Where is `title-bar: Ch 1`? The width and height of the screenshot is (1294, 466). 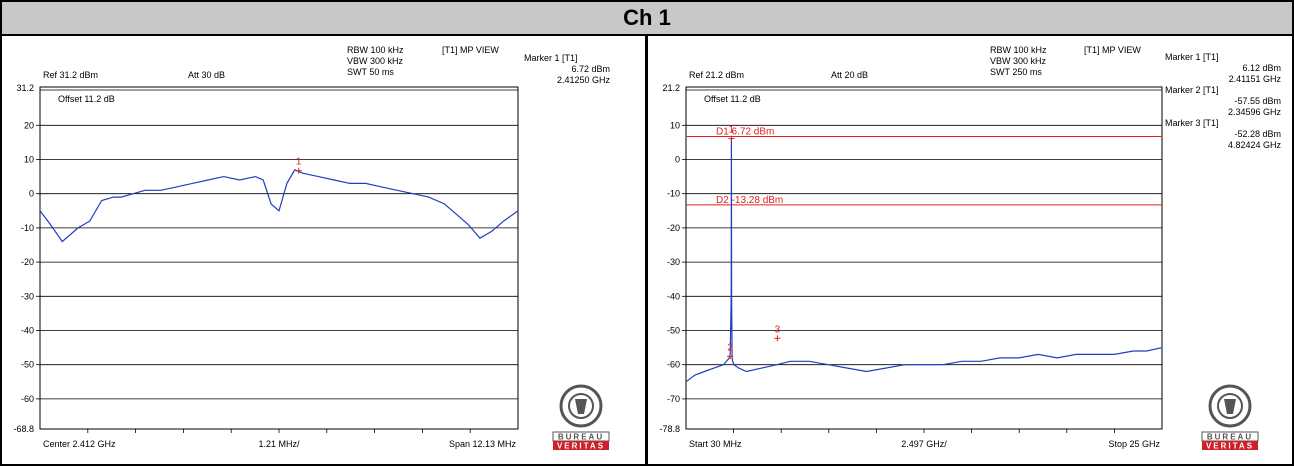 title-bar: Ch 1 is located at coordinates (647, 19).